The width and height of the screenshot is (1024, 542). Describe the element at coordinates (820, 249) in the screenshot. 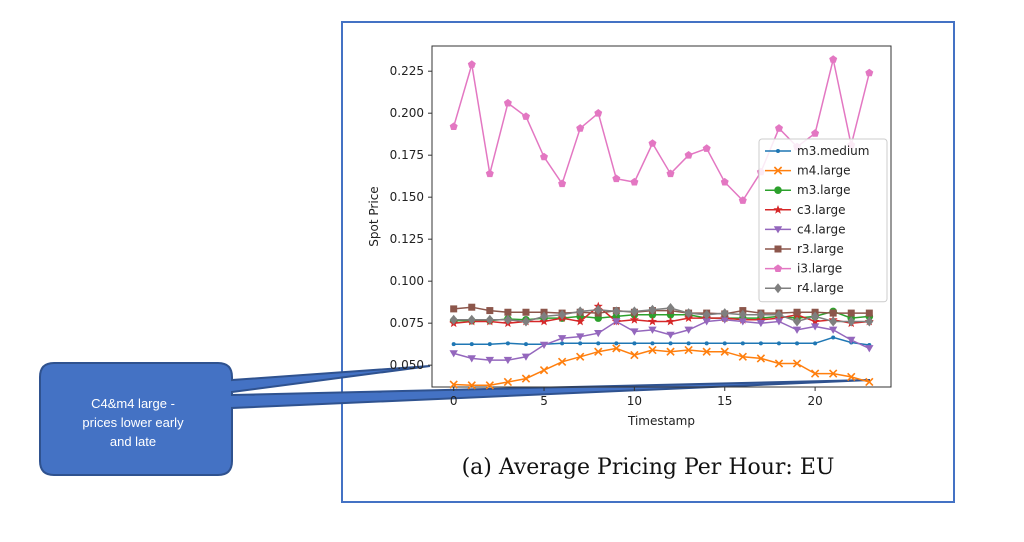

I see `legend-label-r3-large: r3.large` at that location.